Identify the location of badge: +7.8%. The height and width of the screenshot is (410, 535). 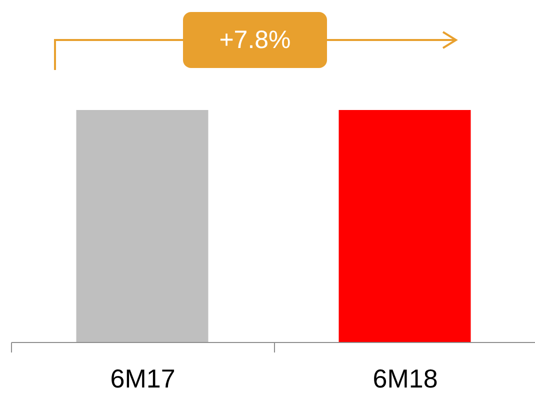
(255, 40).